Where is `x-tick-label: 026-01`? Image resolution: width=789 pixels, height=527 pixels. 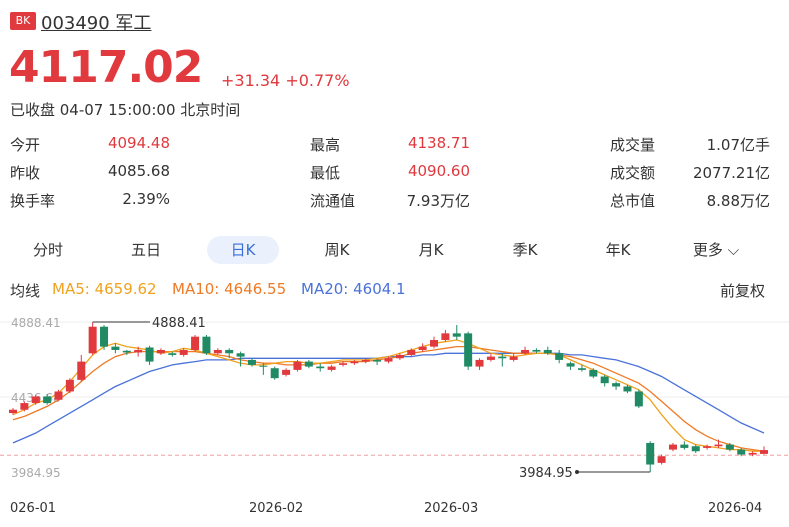
x-tick-label: 026-01 is located at coordinates (33, 508).